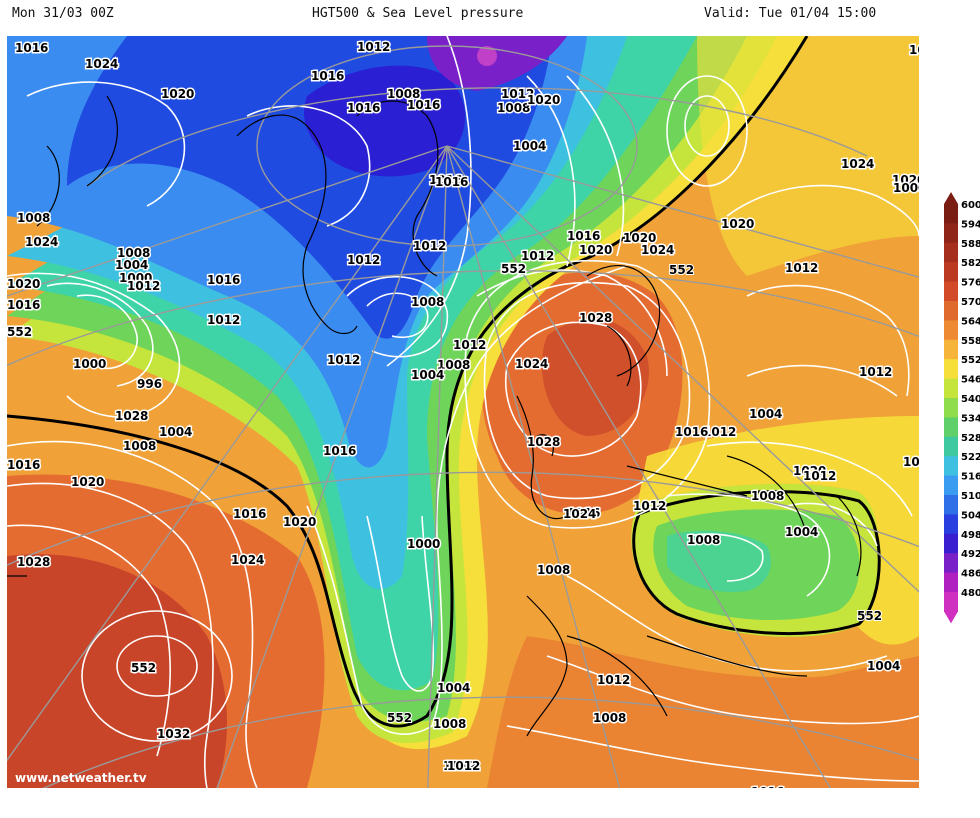 This screenshot has width=980, height=818. Describe the element at coordinates (418, 13) in the screenshot. I see `chart-title: HGT500 & Sea Level pressure` at that location.